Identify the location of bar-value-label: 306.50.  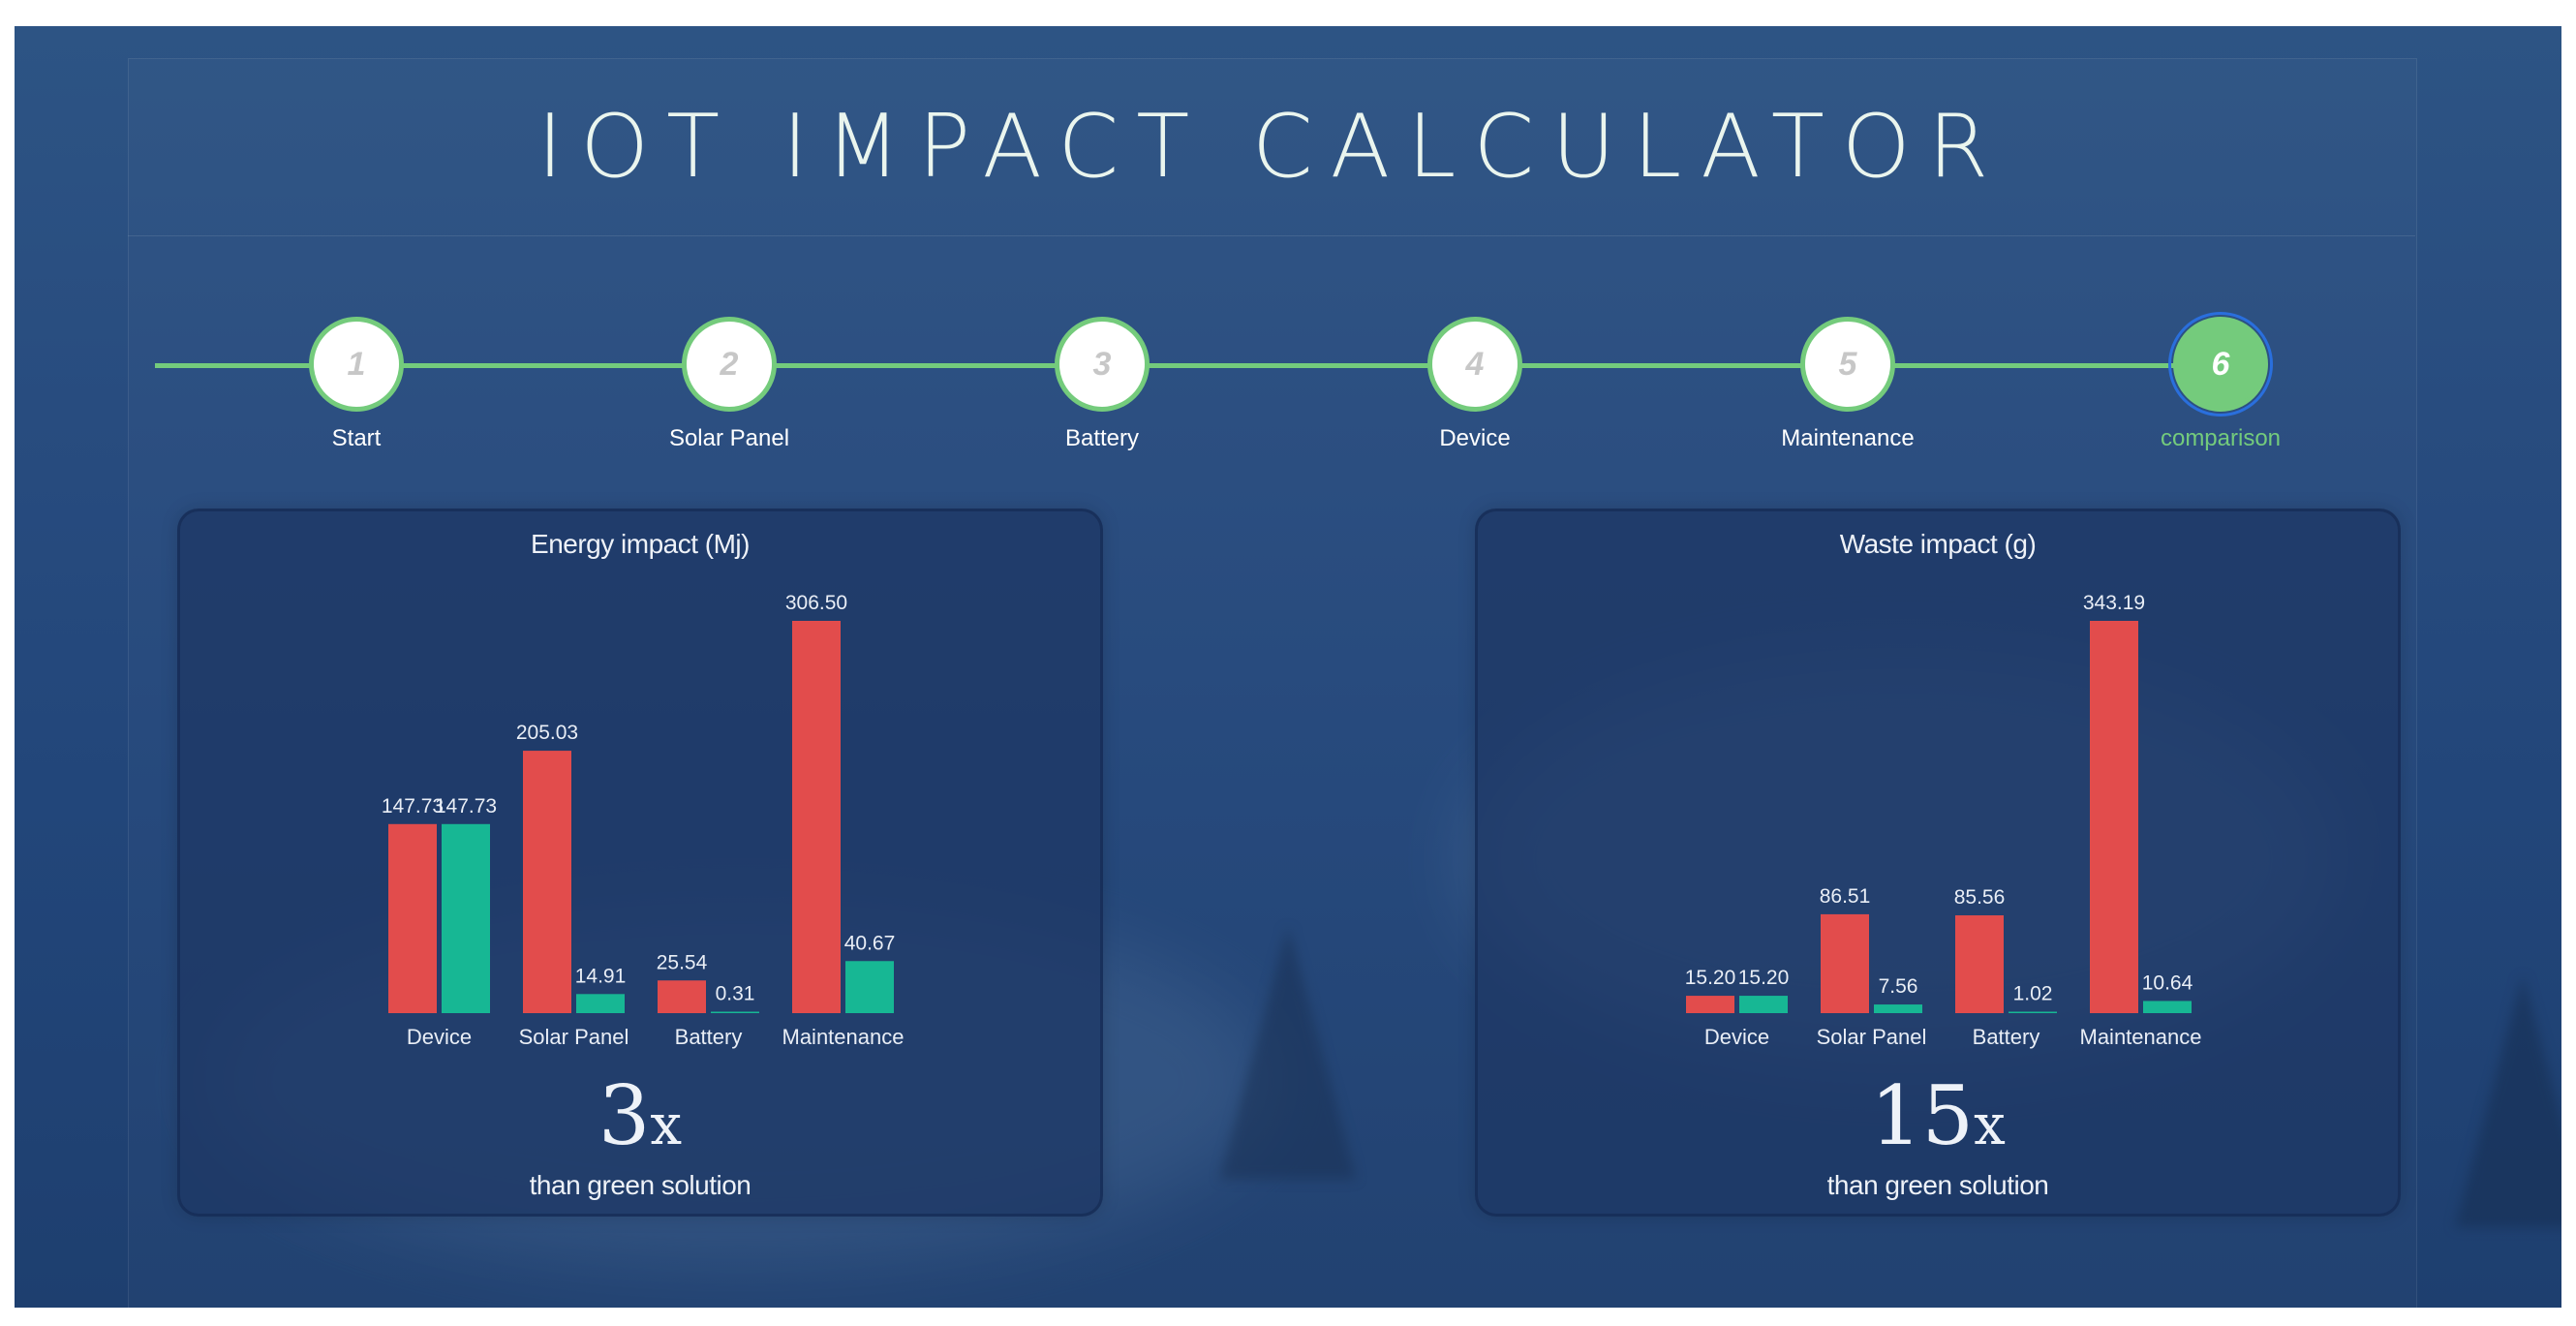
(816, 603).